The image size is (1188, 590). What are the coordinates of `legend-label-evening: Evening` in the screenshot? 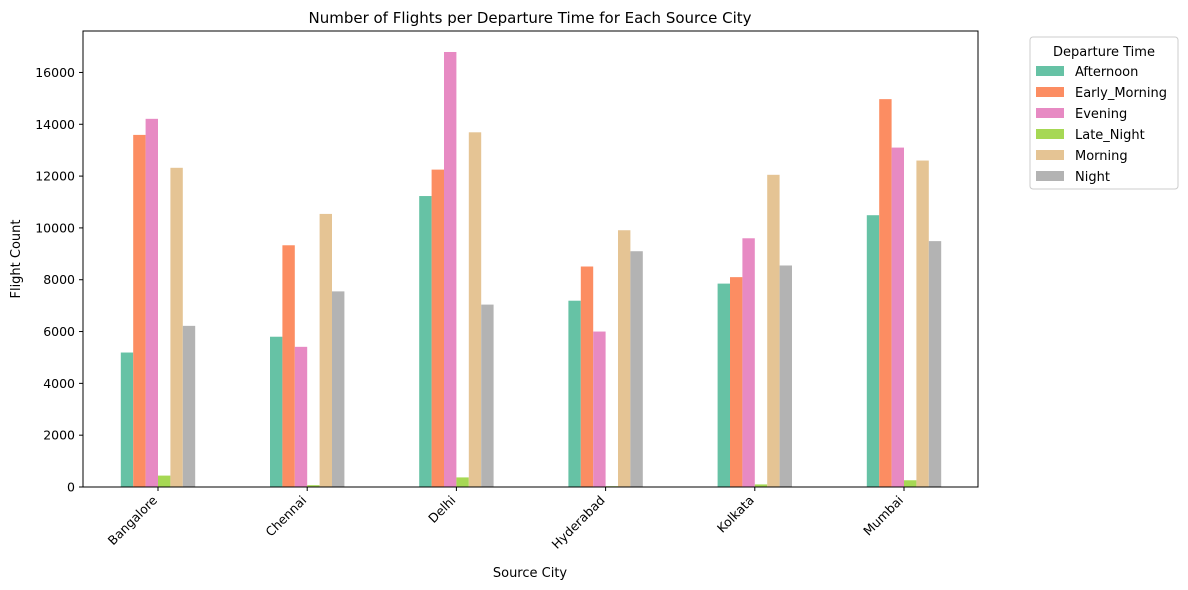 It's located at (1101, 114).